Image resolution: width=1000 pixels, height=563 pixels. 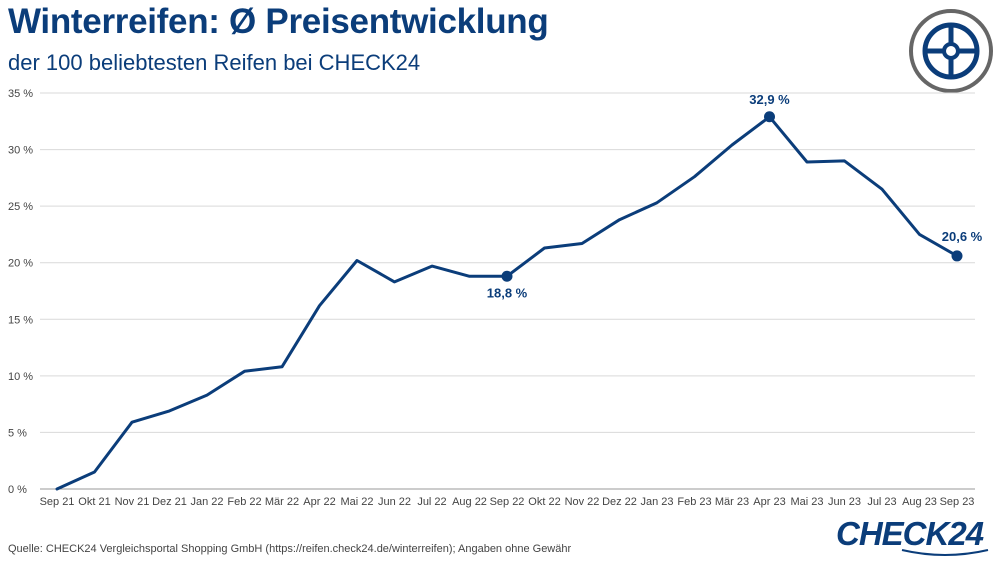 I want to click on x-tick-label: Sep 21, so click(x=57, y=502).